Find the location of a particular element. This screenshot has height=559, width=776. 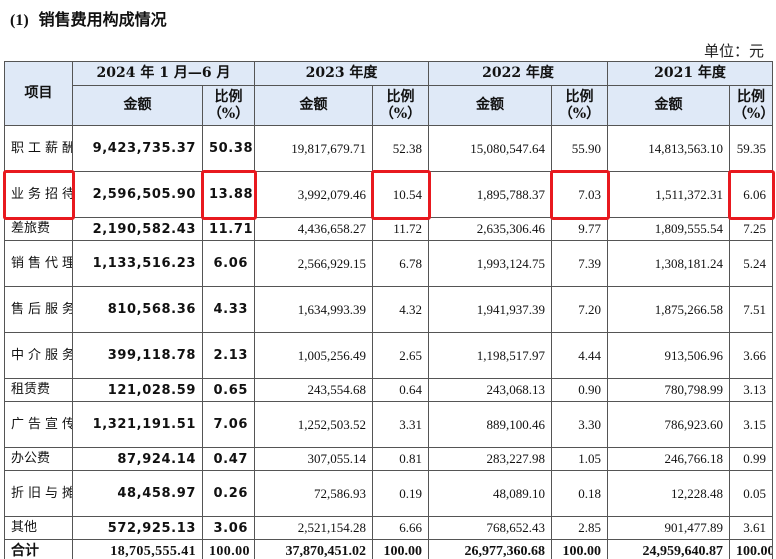

section-heading: (1) 销售费用构成情况 is located at coordinates (88, 18).